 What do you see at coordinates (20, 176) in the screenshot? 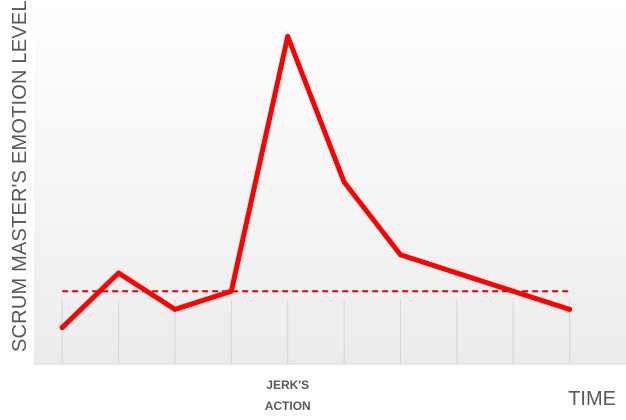
I see `y-axis-label: SCRUM MASTER'S EMOTION LEVEL` at bounding box center [20, 176].